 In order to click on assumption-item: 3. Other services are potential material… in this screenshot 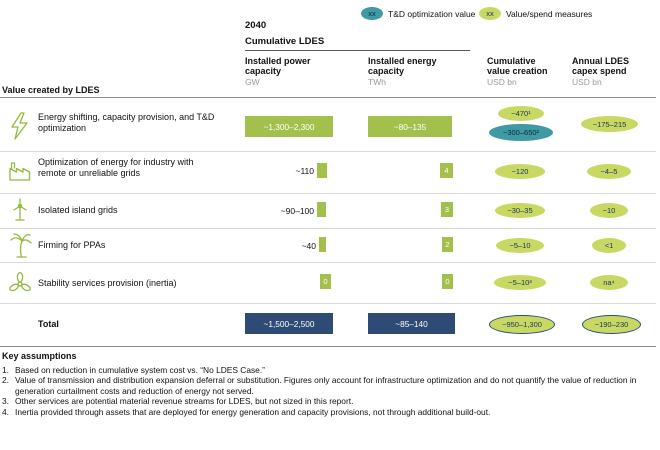, I will do `click(329, 401)`.